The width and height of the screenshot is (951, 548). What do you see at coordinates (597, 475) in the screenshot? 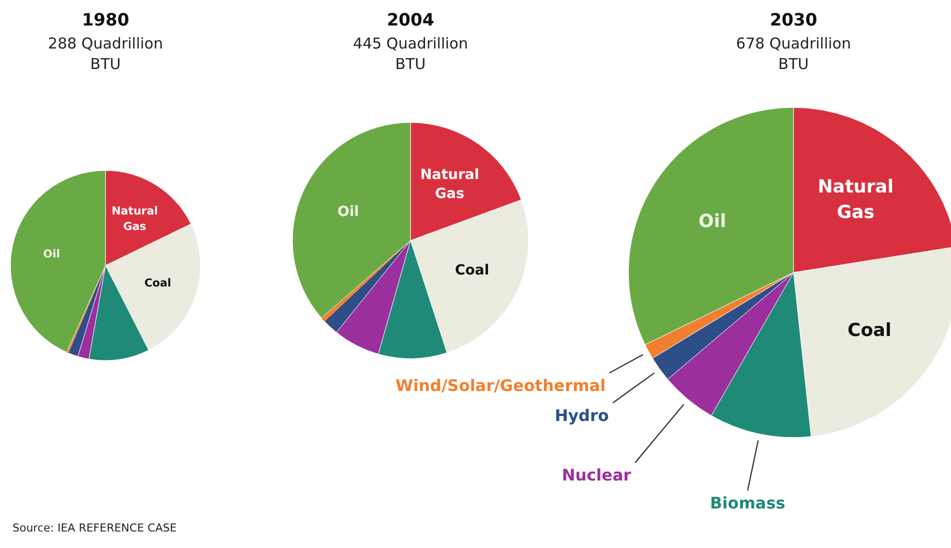
I see `slice-label: Nuclear` at bounding box center [597, 475].